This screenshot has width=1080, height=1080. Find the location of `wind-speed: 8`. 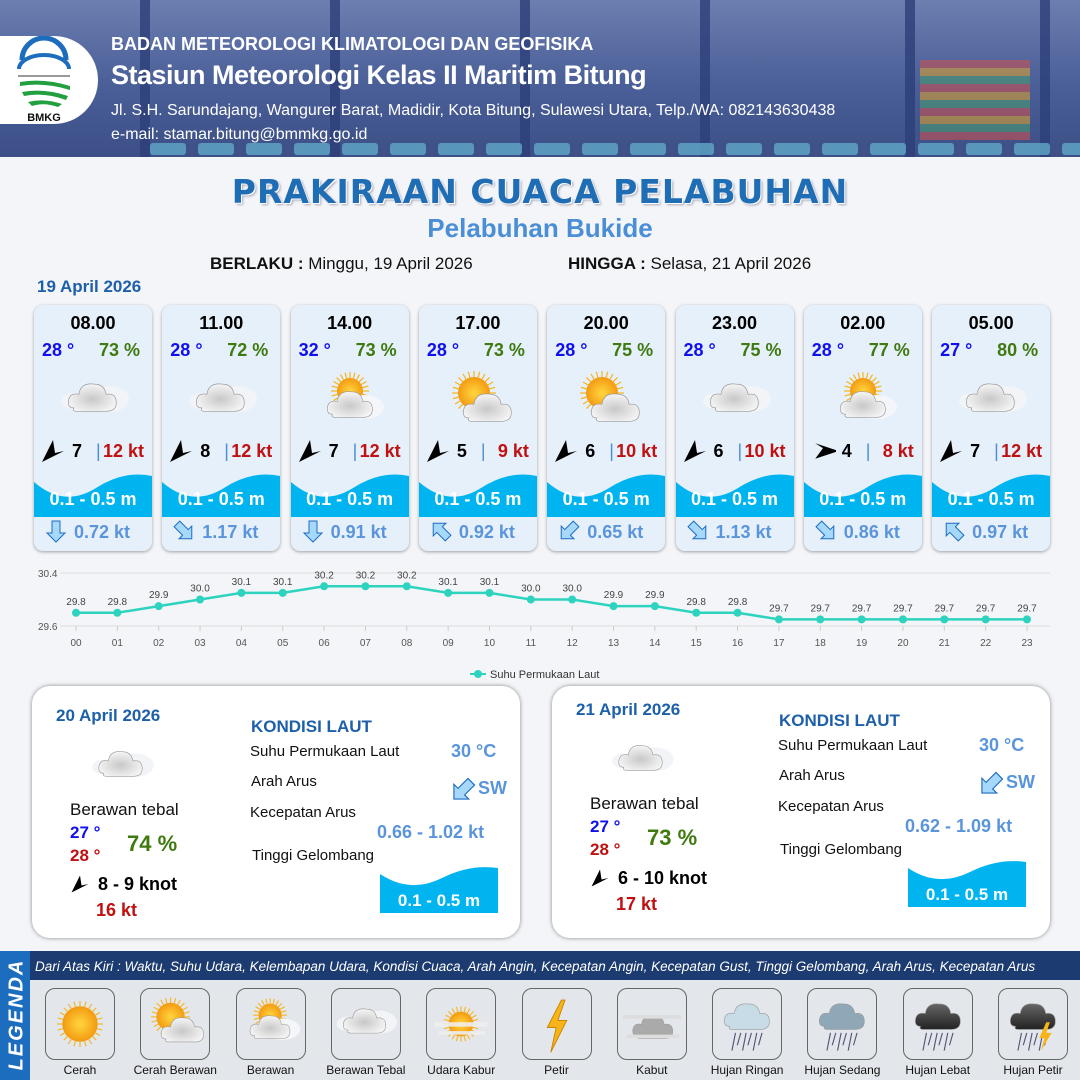

wind-speed: 8 is located at coordinates (205, 451).